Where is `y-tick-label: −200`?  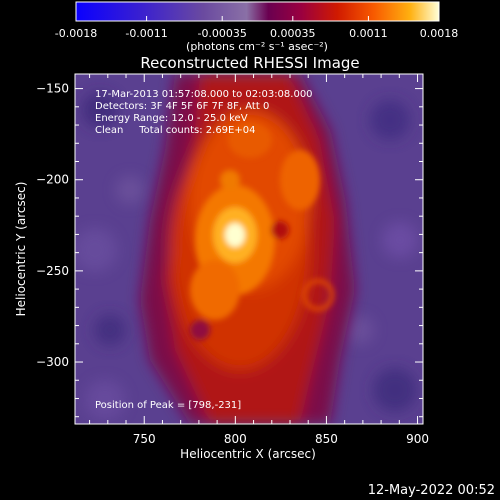 y-tick-label: −200 is located at coordinates (52, 180).